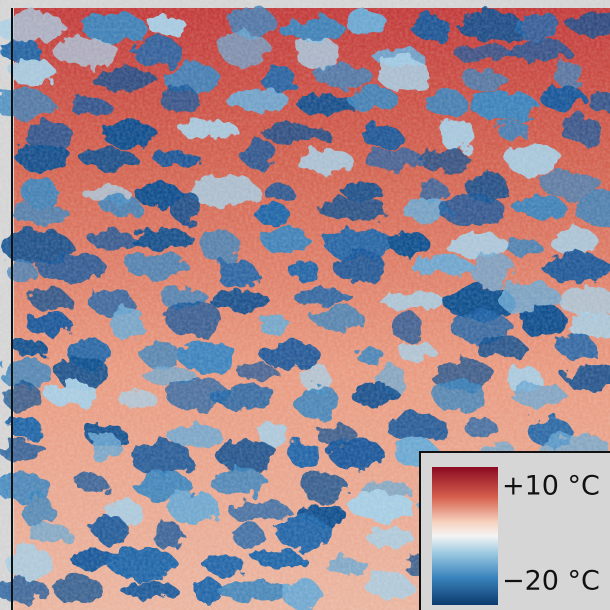 Image resolution: width=610 pixels, height=610 pixels. Describe the element at coordinates (465, 536) in the screenshot. I see `colorbar` at that location.